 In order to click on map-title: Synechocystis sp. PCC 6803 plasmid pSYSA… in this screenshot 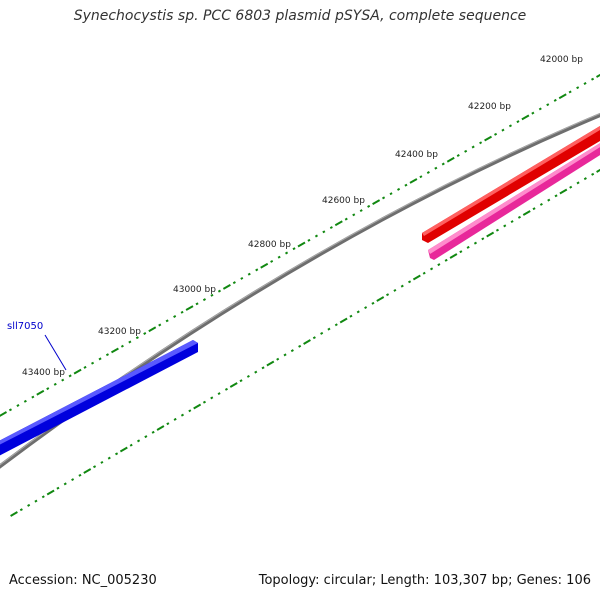, I will do `click(300, 16)`.